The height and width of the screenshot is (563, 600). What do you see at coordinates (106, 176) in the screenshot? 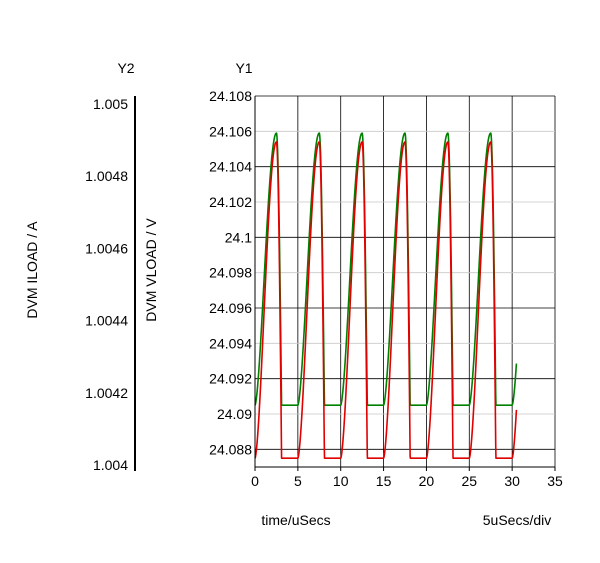
I see `y2-tick-label: 1.0048` at bounding box center [106, 176].